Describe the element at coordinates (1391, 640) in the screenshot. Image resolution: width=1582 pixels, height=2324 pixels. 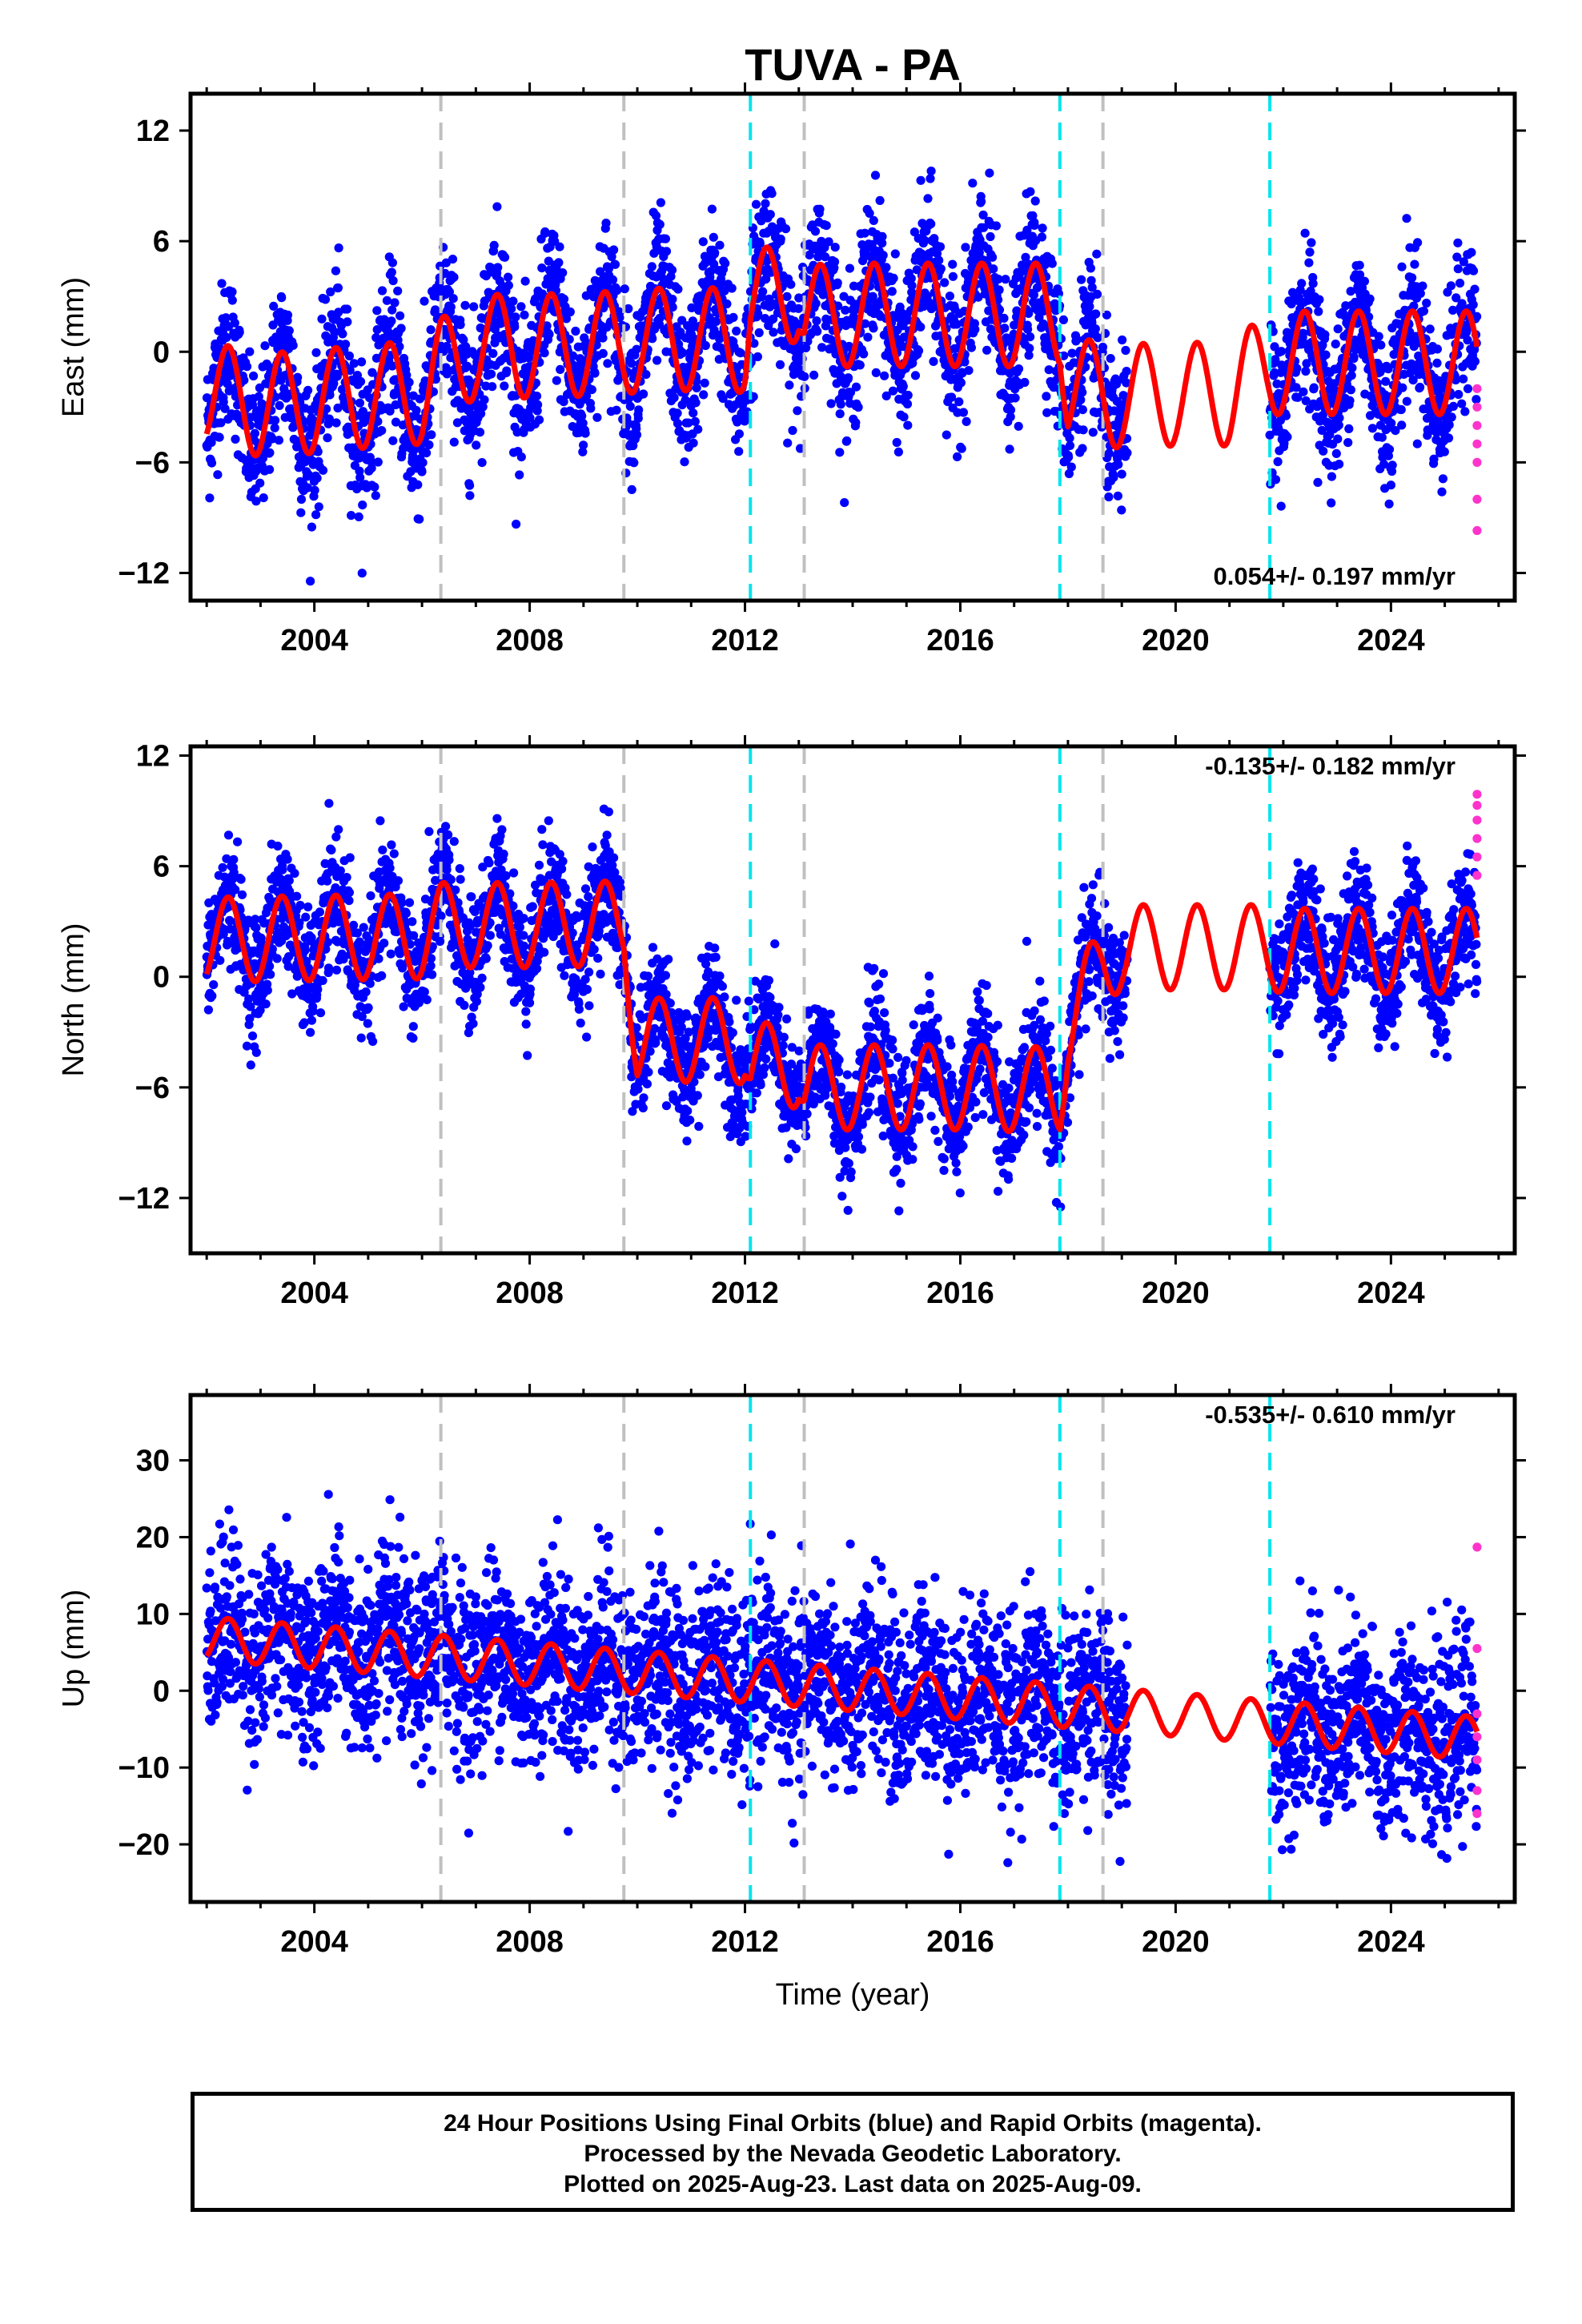
I see `x-tick-label: 2024` at that location.